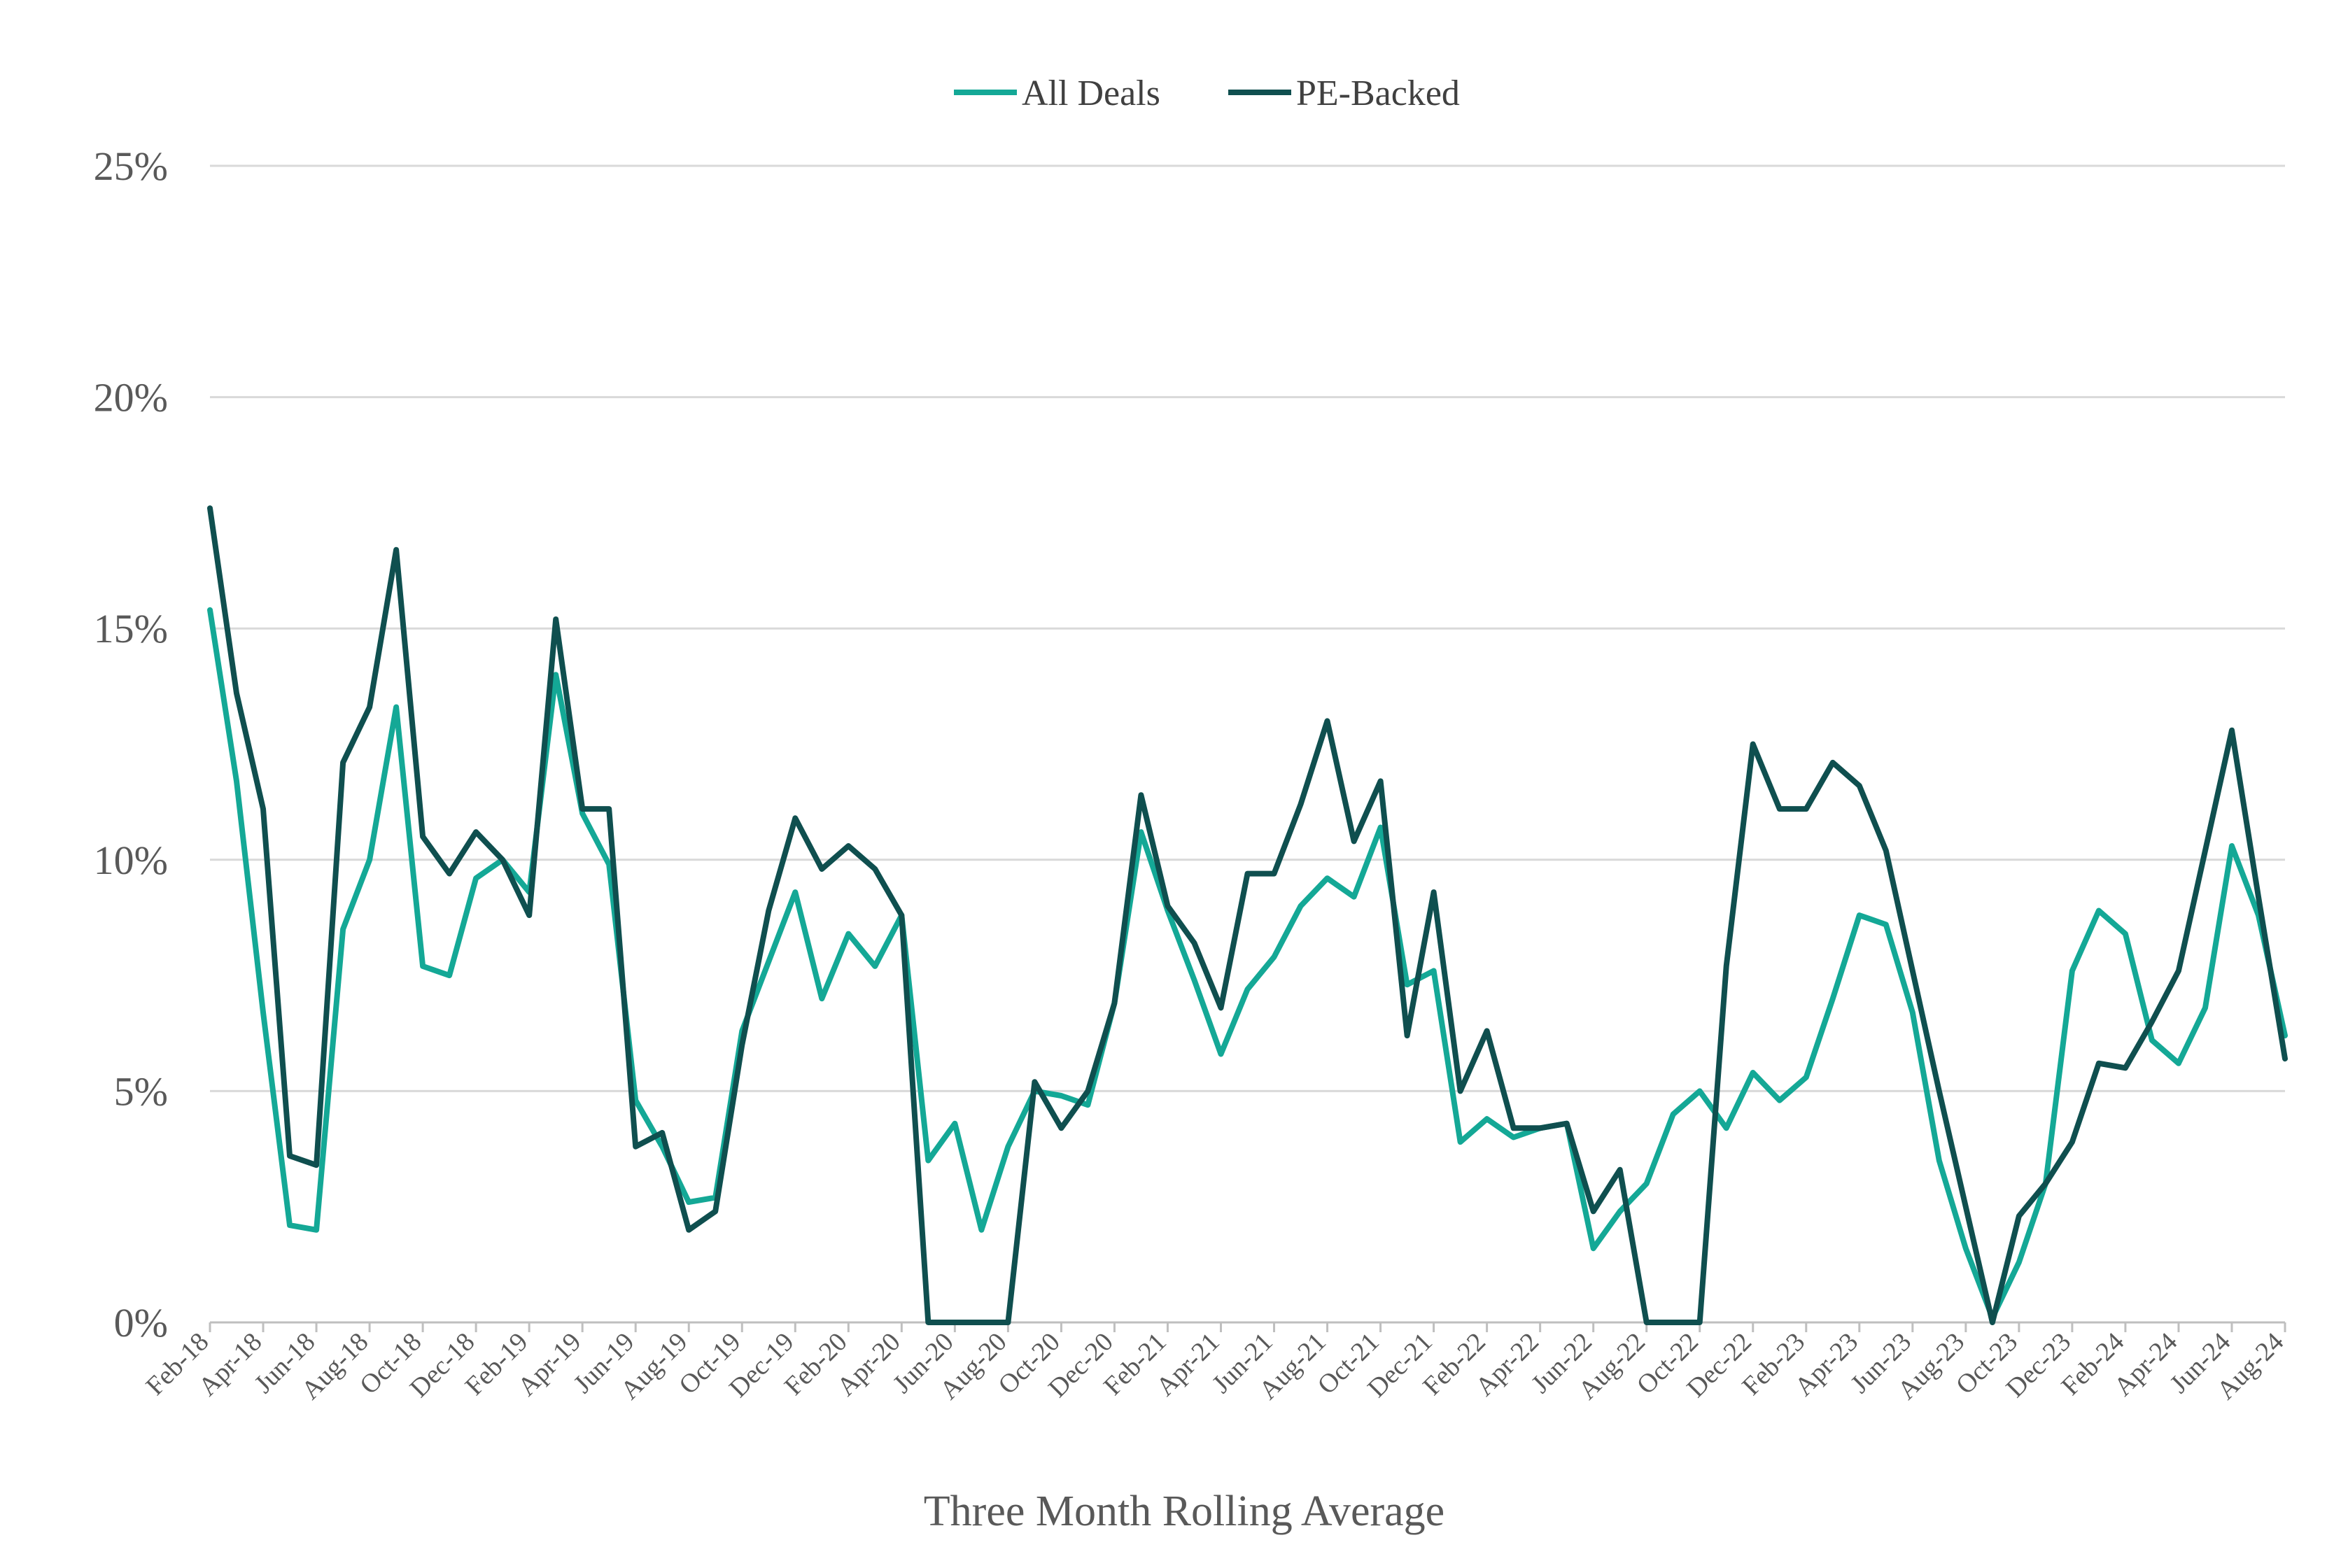  What do you see at coordinates (131, 744) in the screenshot?
I see `y-axis-tick-labels: 0% 5% 10% 15% 20% 25%` at bounding box center [131, 744].